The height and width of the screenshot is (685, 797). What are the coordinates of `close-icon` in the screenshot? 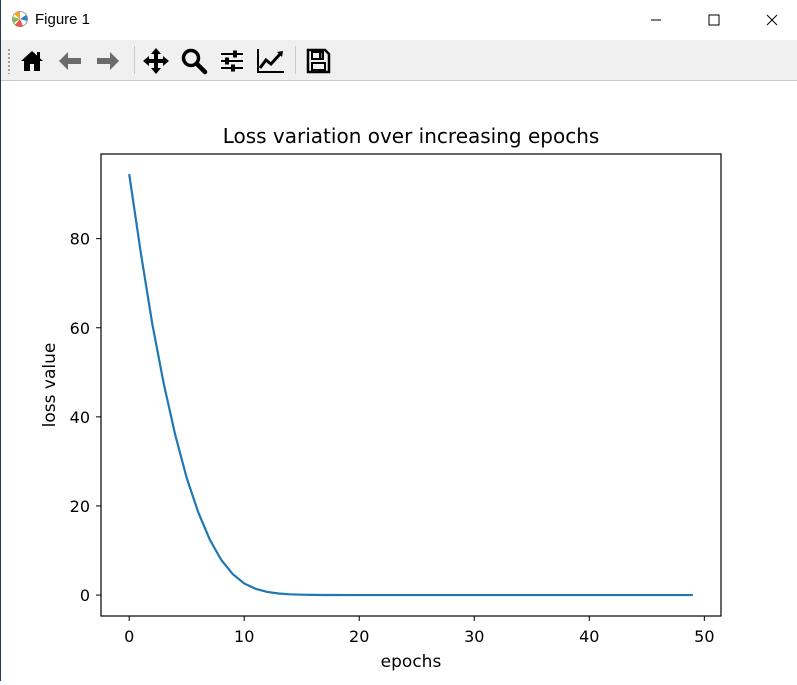 It's located at (772, 20).